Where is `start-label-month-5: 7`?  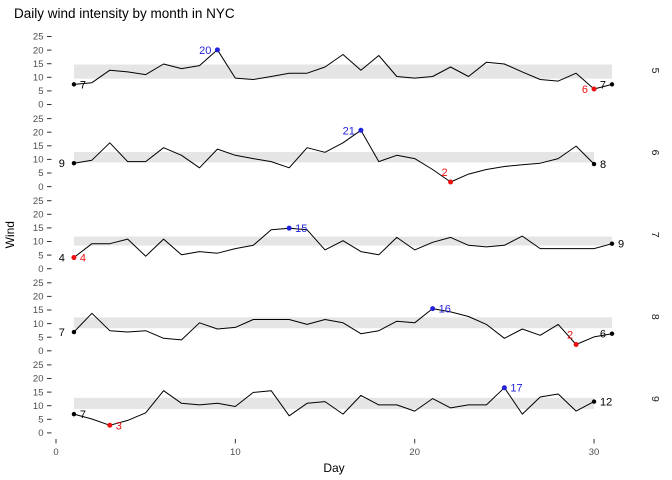
start-label-month-5: 7 is located at coordinates (83, 85).